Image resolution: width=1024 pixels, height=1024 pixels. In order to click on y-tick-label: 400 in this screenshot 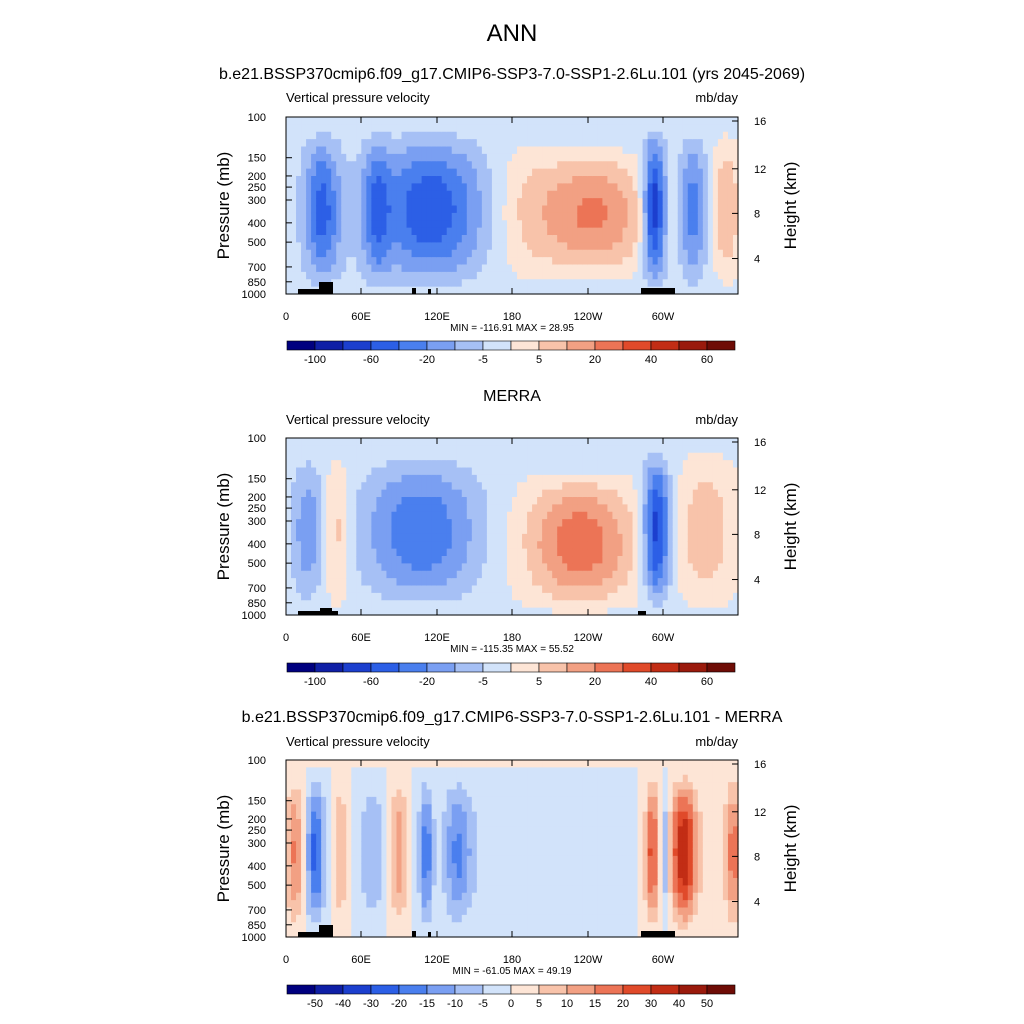, I will do `click(257, 224)`.